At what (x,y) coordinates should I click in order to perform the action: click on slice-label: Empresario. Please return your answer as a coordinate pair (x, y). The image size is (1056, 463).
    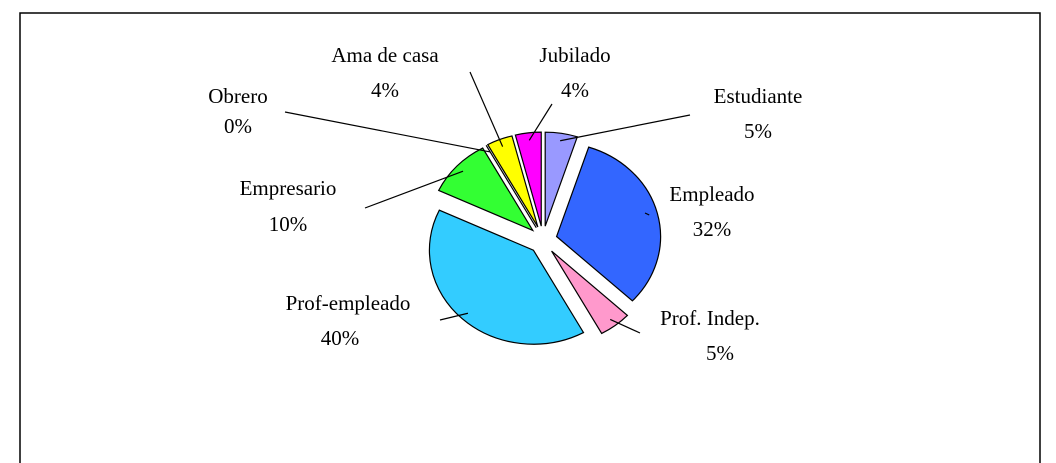
    Looking at the image, I should click on (288, 188).